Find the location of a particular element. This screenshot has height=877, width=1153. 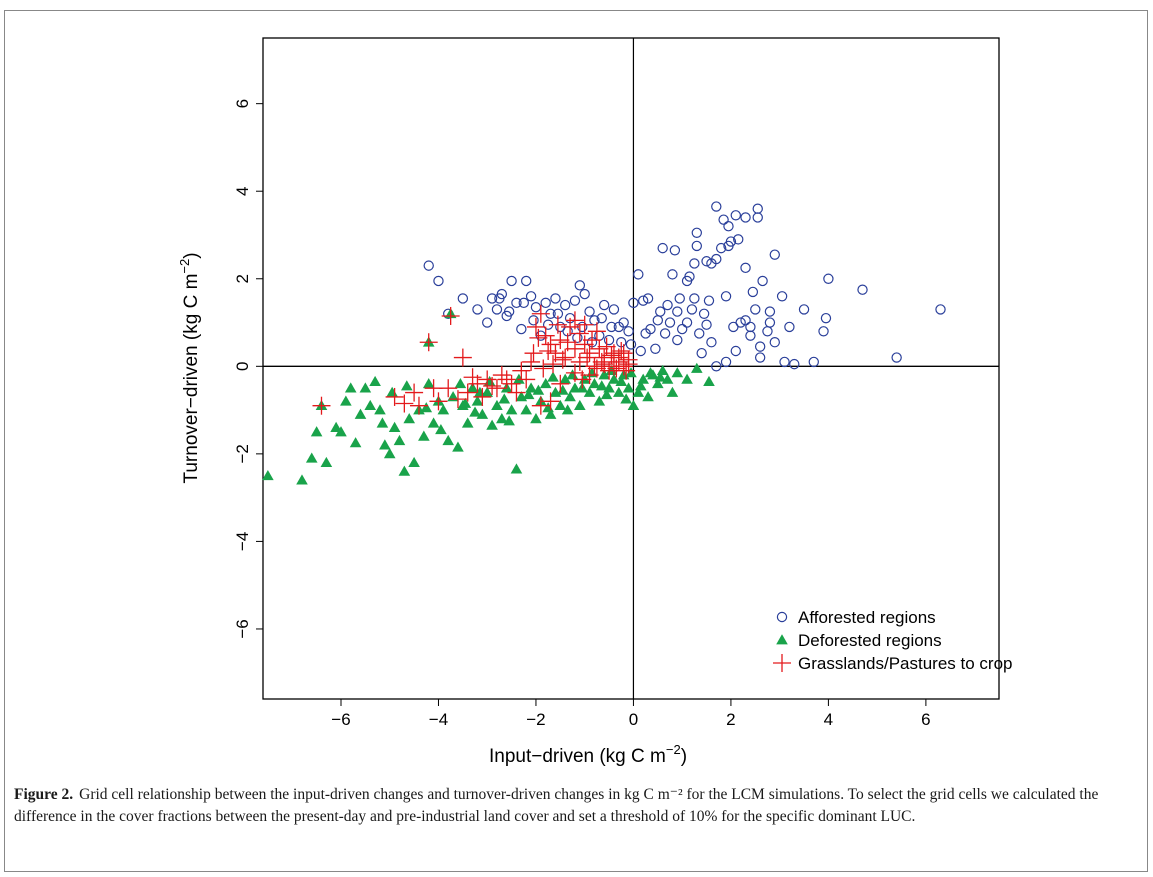

x-tick-label: 0 is located at coordinates (633, 719).